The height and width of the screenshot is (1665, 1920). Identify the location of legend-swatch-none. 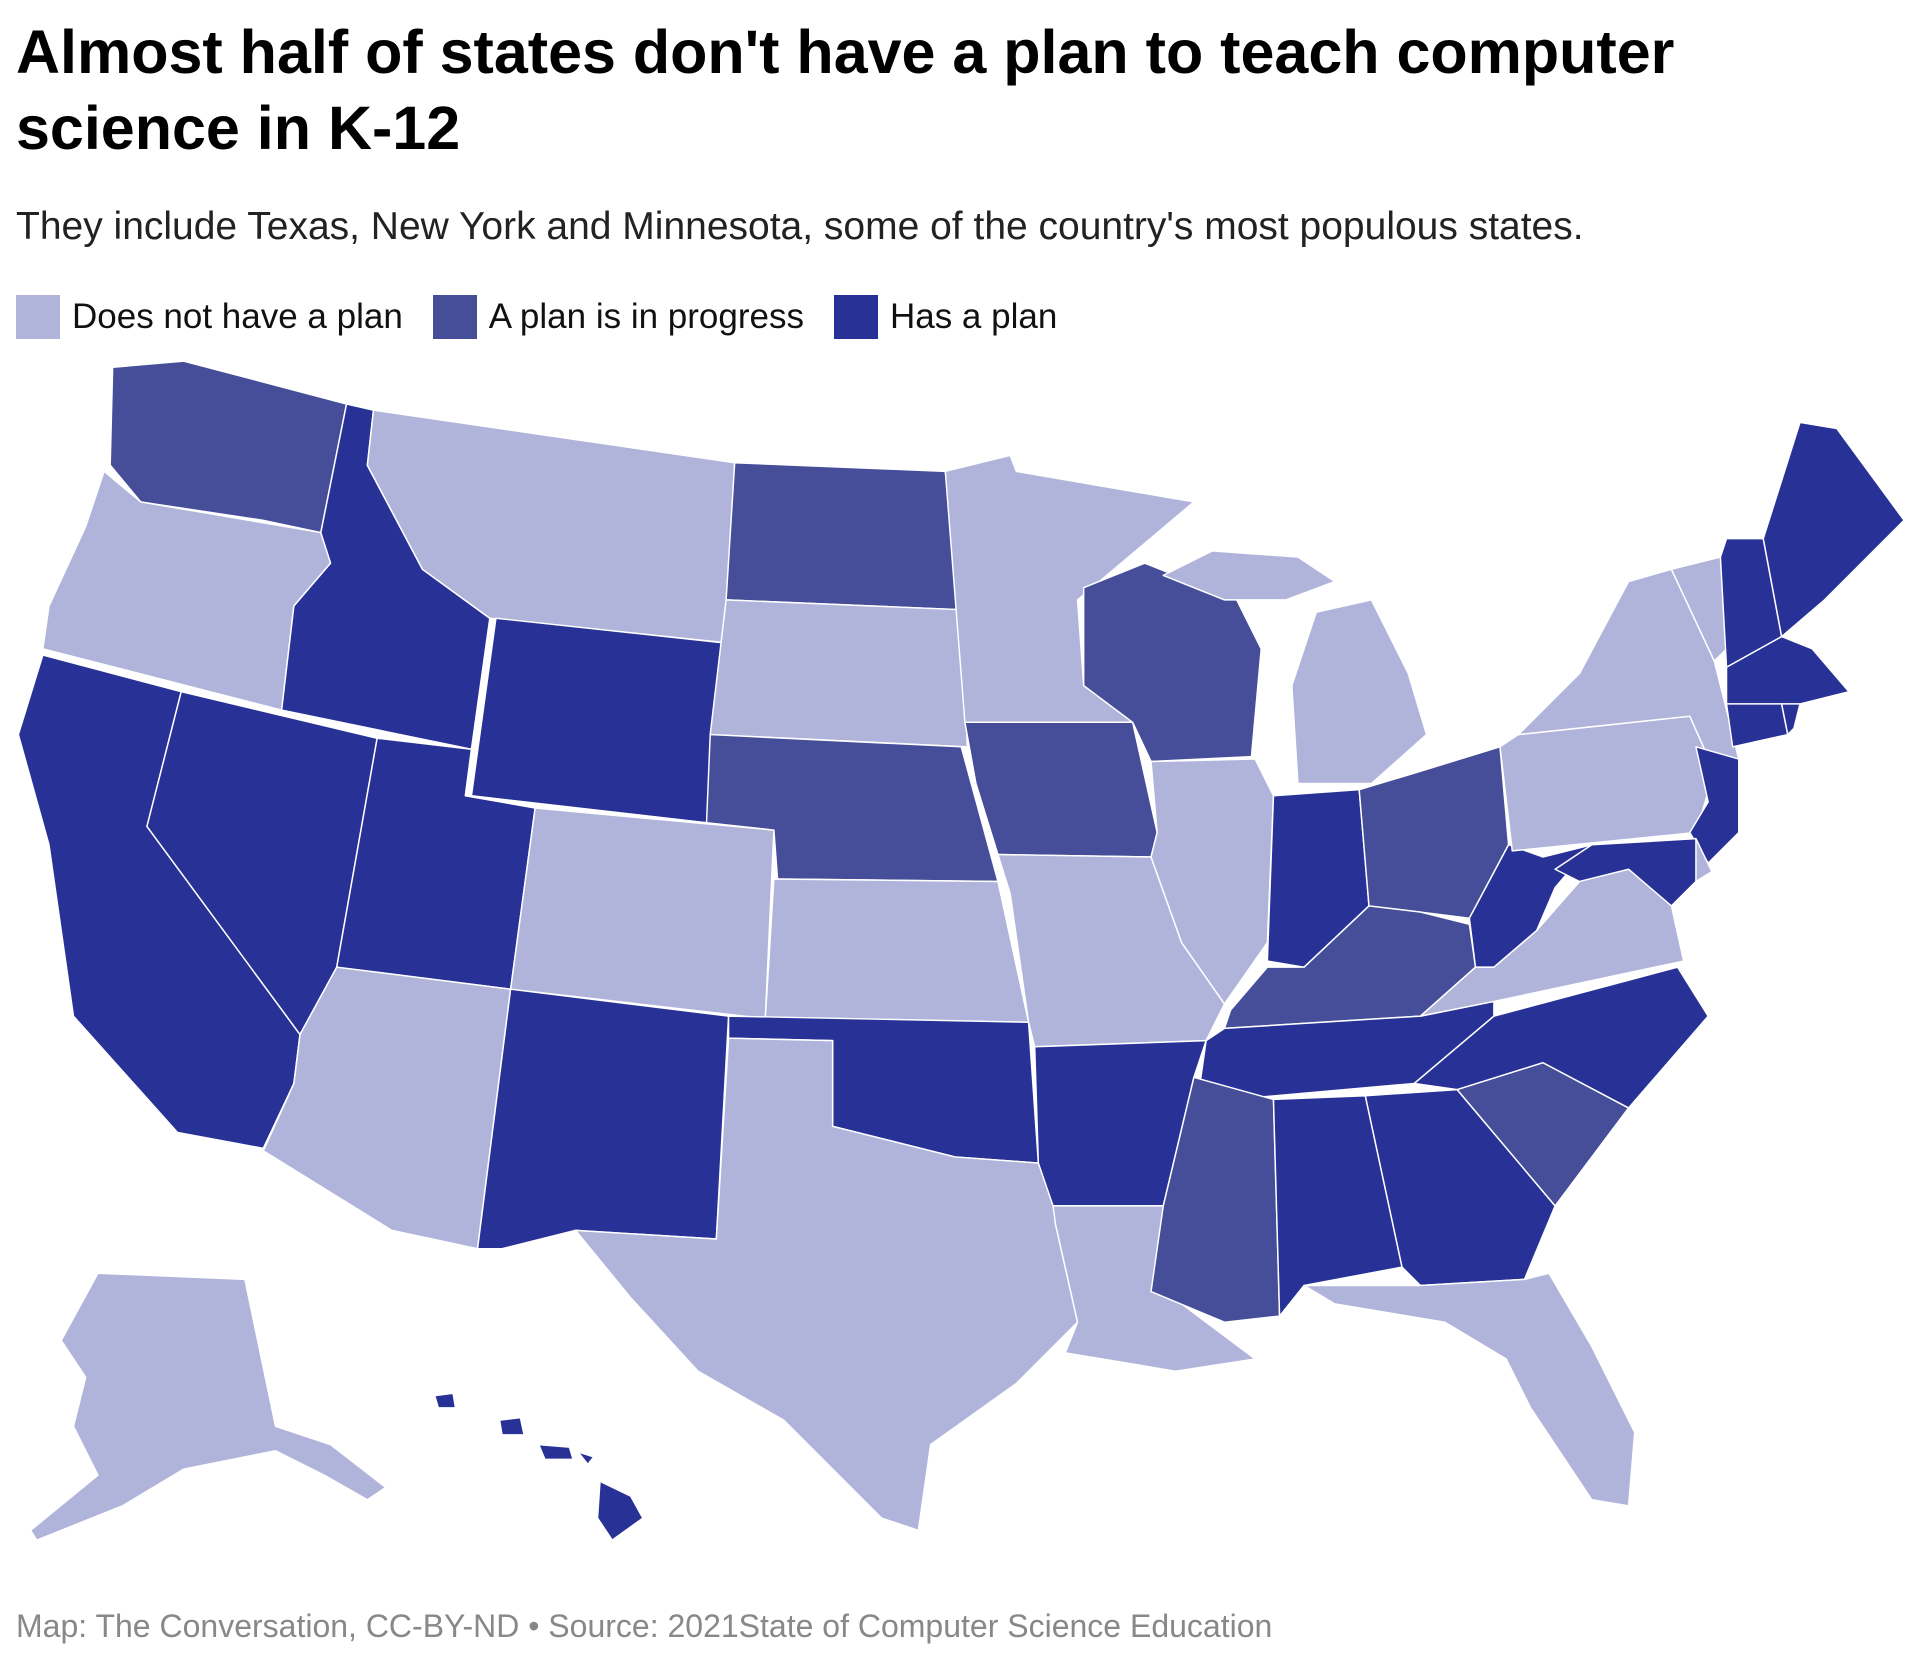
(38, 317).